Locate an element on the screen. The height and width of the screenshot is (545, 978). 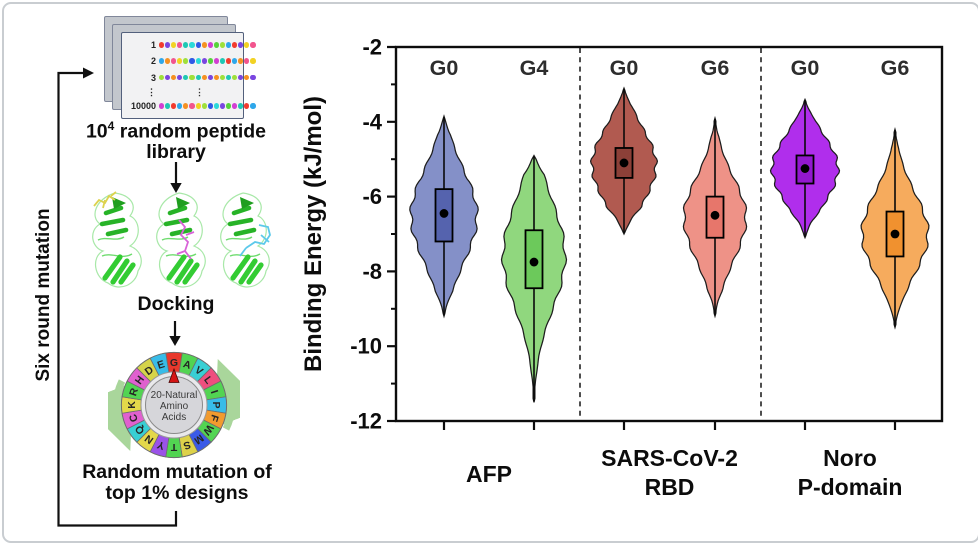
peptide-row: 3 is located at coordinates (191, 78).